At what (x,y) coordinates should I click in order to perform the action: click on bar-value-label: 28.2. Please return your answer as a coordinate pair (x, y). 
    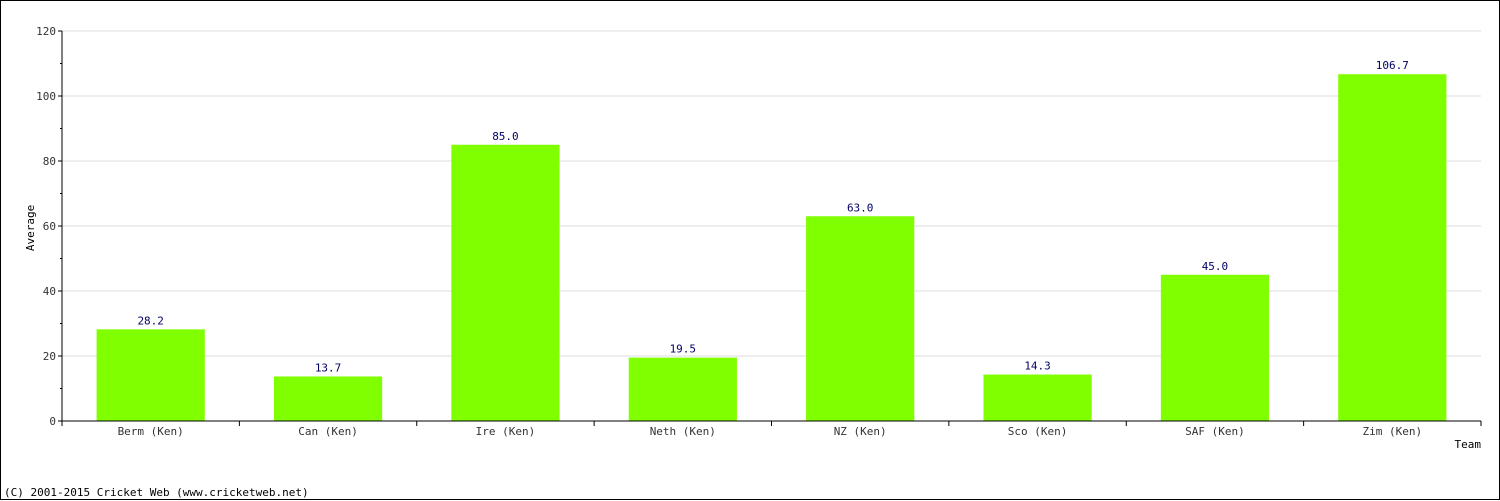
    Looking at the image, I should click on (150, 320).